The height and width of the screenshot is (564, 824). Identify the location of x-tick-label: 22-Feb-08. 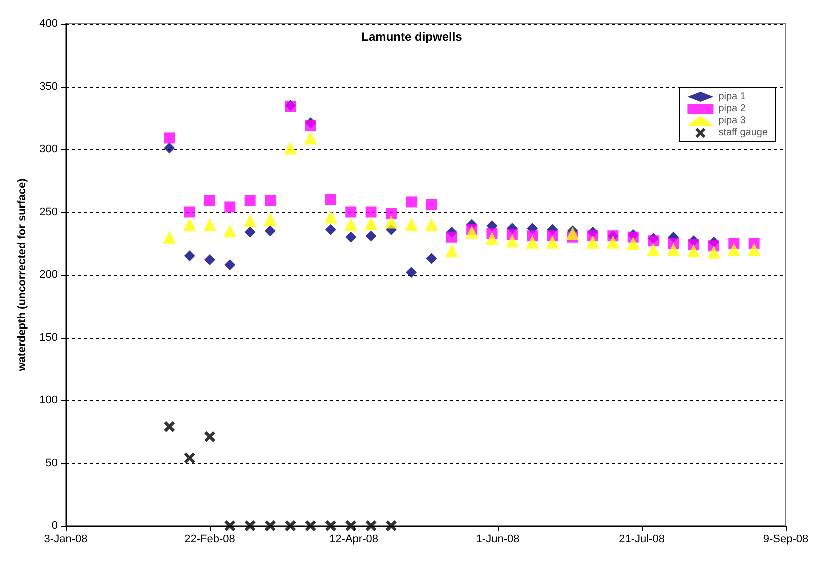
(210, 540).